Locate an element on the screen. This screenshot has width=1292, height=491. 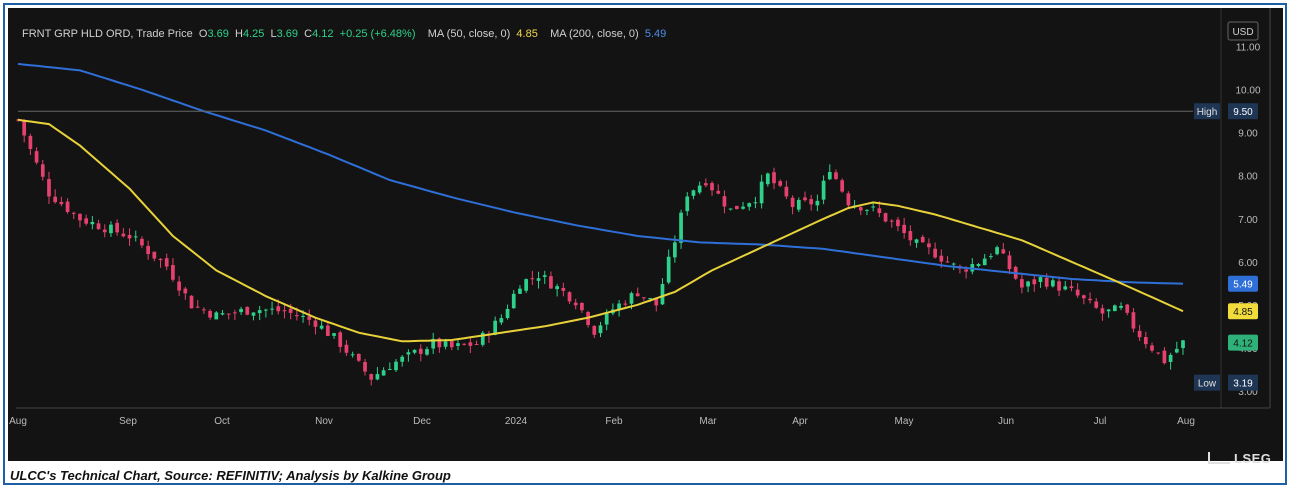
x-tick-label: Apr is located at coordinates (800, 421).